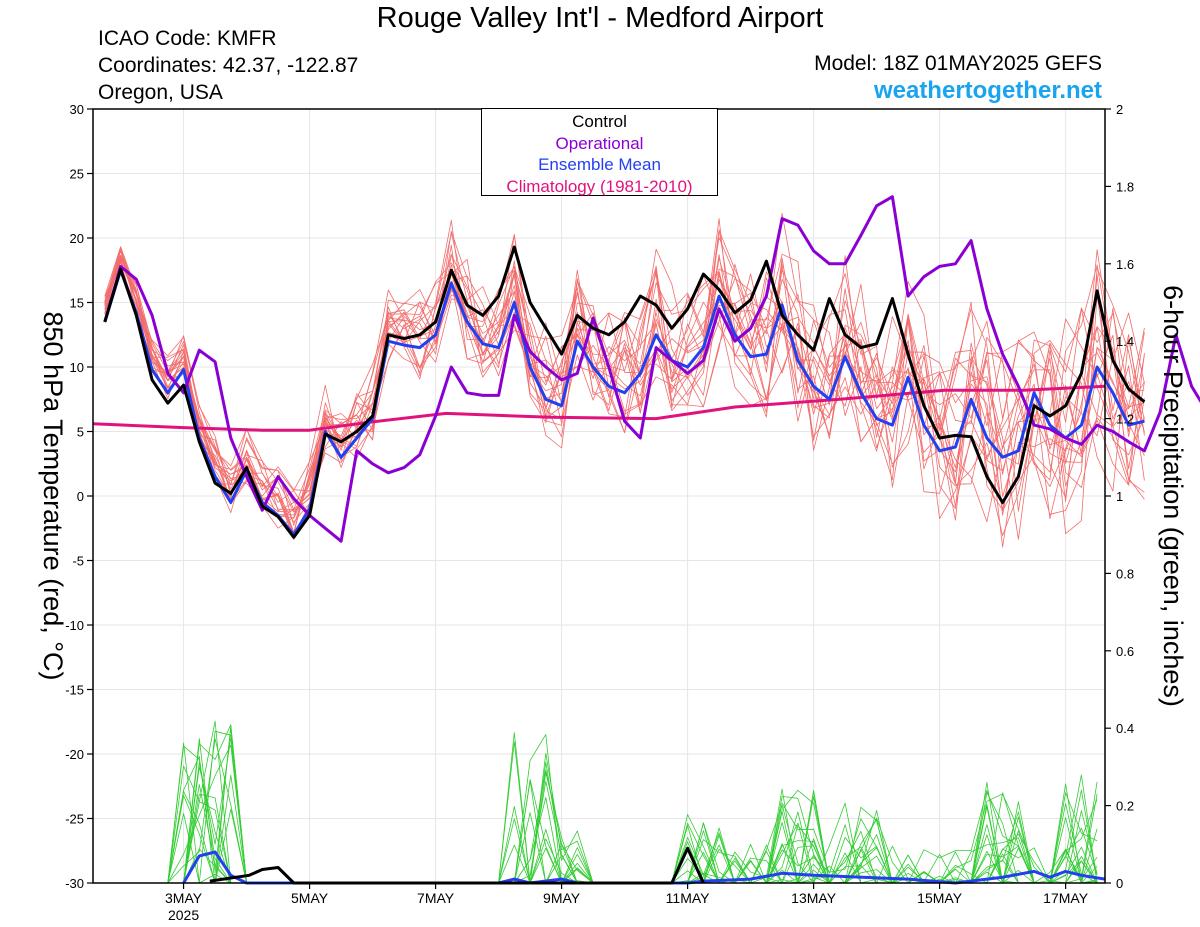  Describe the element at coordinates (184, 898) in the screenshot. I see `x-tick-label: 3MAY` at that location.